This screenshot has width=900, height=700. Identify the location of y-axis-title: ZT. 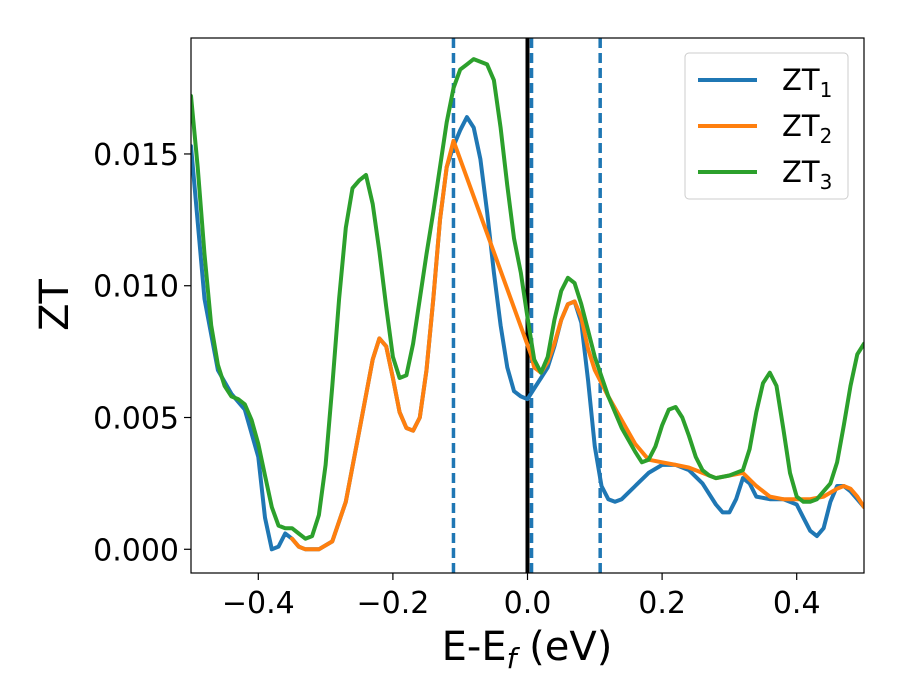
(55, 305).